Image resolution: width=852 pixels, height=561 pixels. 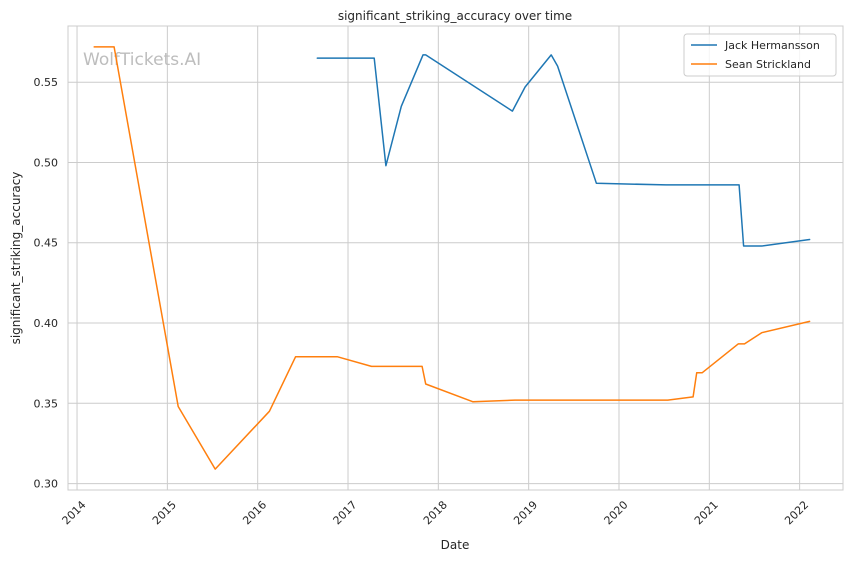 What do you see at coordinates (345, 512) in the screenshot?
I see `x-tick-label: 2017` at bounding box center [345, 512].